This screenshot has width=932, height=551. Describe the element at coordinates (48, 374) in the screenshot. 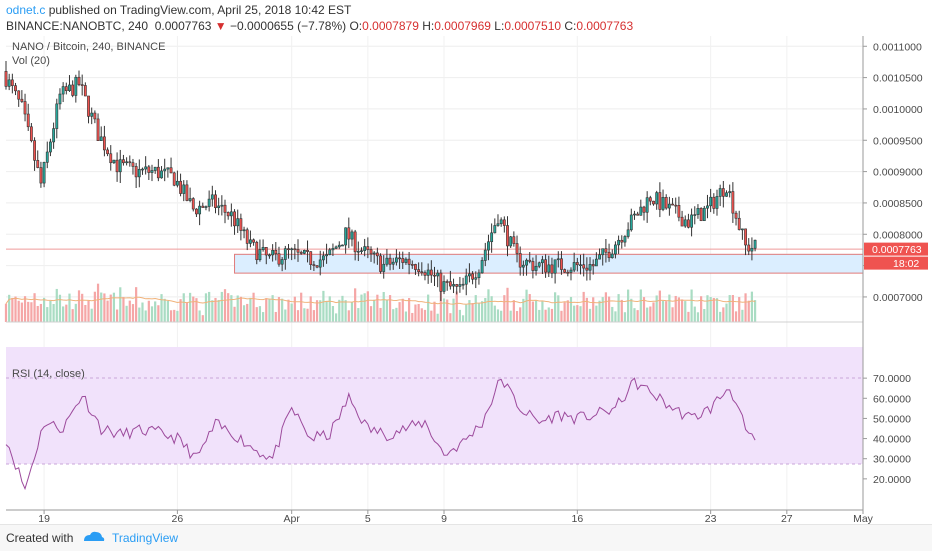

I see `rsi-legend: RSI (14, close)` at that location.